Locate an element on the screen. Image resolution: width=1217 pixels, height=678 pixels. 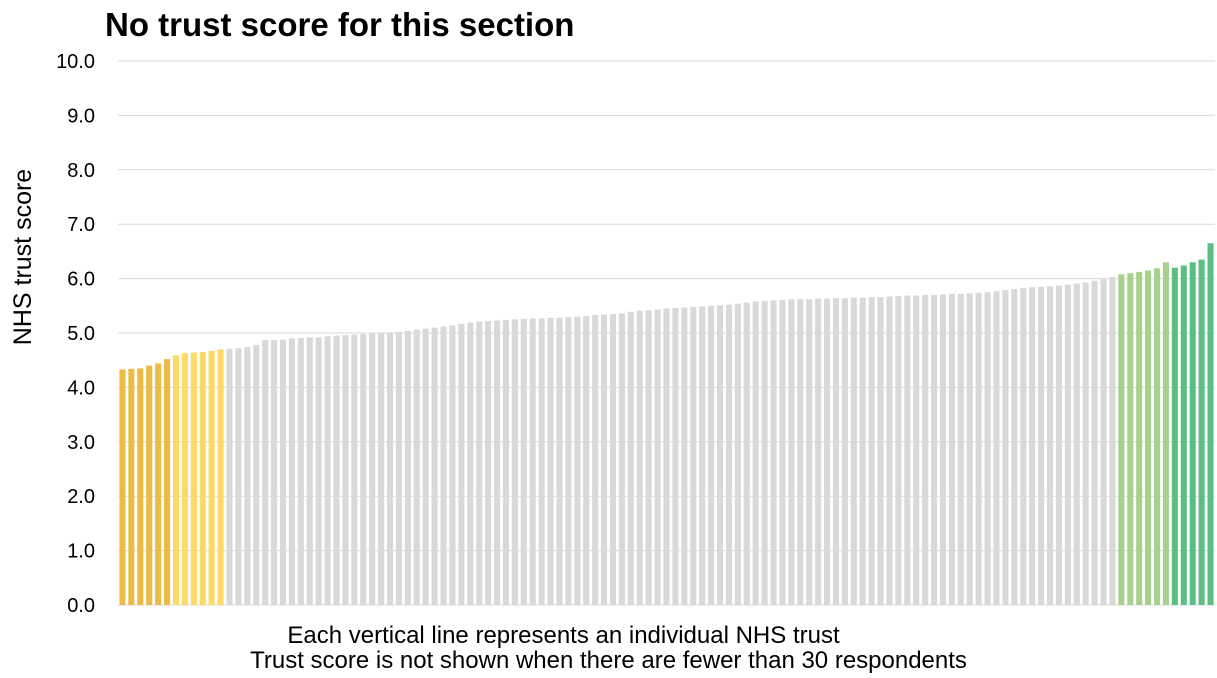
y-tick-label: 0.0 is located at coordinates (81, 606).